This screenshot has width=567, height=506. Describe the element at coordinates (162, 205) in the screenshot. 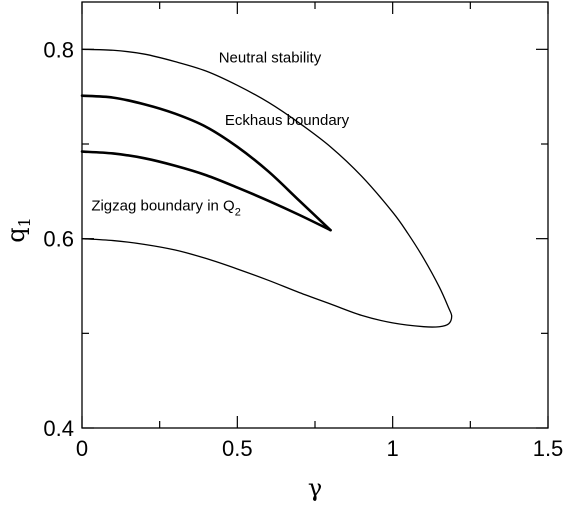

I see `annotation-zigzag-main: Zigzag boundary in Q` at that location.